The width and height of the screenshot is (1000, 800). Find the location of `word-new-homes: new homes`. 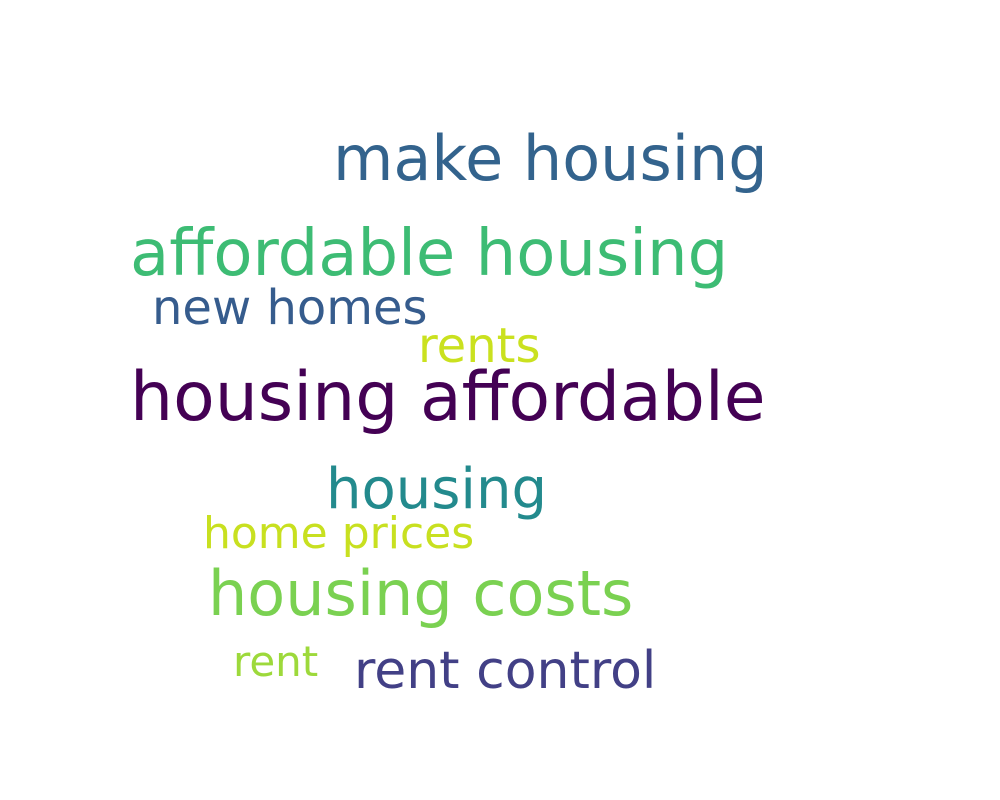

word-new-homes: new homes is located at coordinates (290, 308).